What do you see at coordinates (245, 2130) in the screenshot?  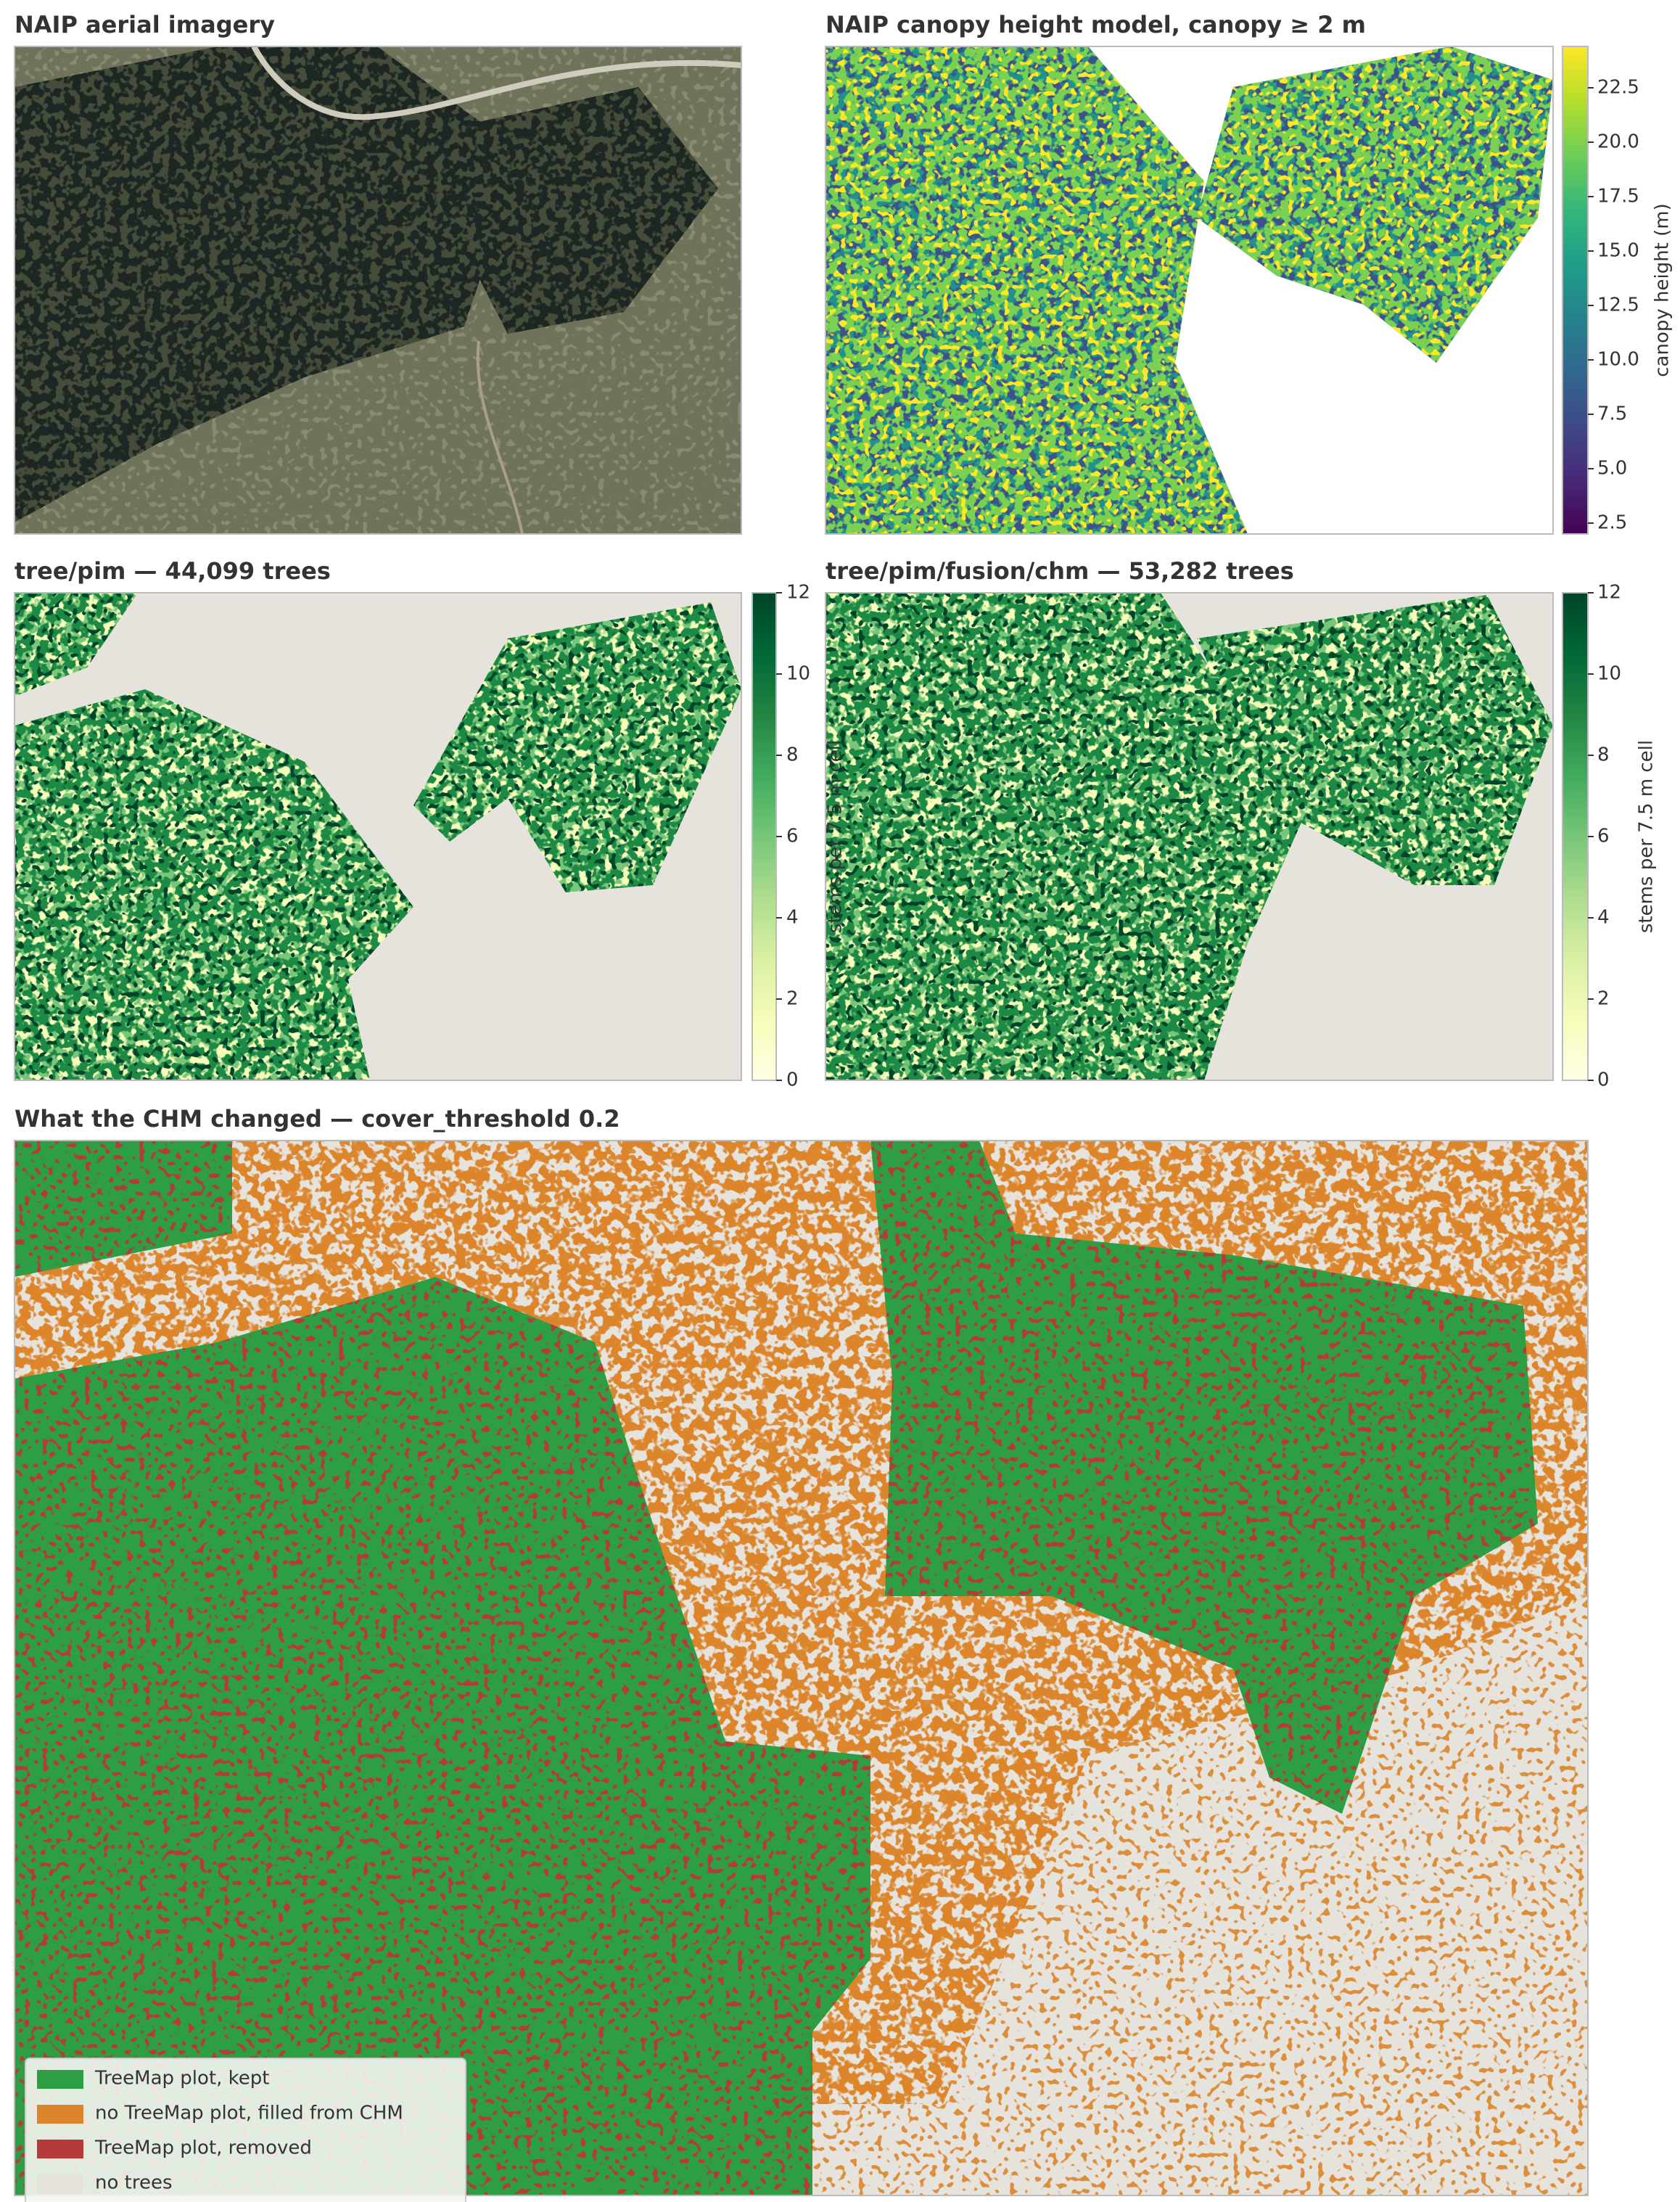 I see `legend-box` at bounding box center [245, 2130].